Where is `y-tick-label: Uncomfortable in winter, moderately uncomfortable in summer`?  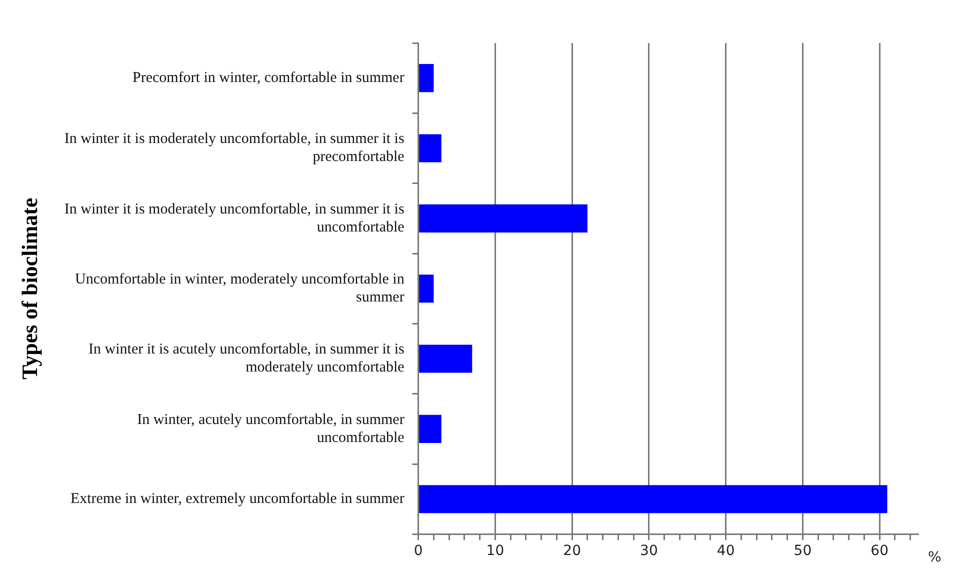 y-tick-label: Uncomfortable in winter, moderately uncomfortable in summer is located at coordinates (240, 289).